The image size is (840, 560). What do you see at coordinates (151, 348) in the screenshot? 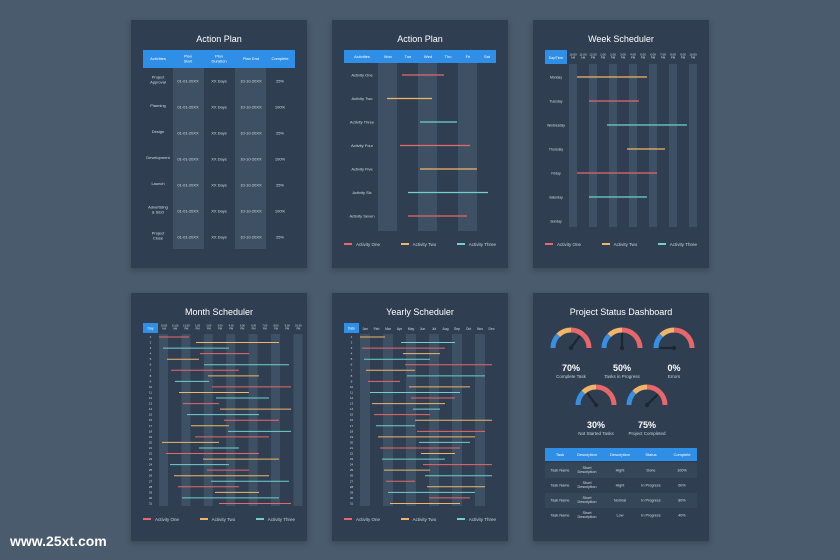
I see `day-label: 3` at bounding box center [151, 348].